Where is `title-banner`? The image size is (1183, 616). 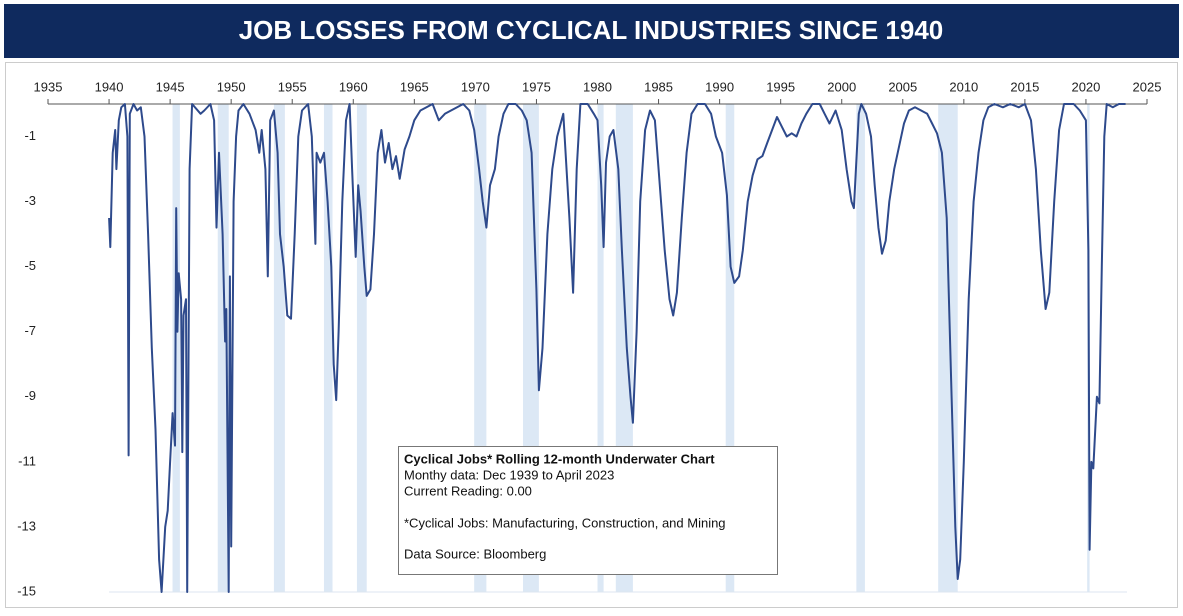 title-banner is located at coordinates (591, 31).